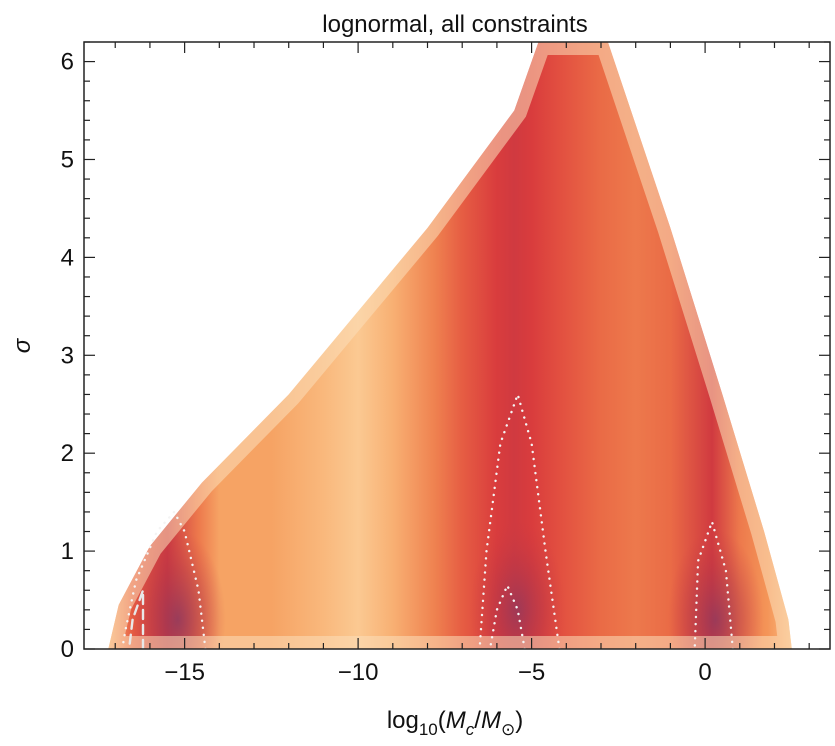 This screenshot has height=746, width=835. Describe the element at coordinates (454, 24) in the screenshot. I see `chart-title: lognormal, all constraints` at that location.